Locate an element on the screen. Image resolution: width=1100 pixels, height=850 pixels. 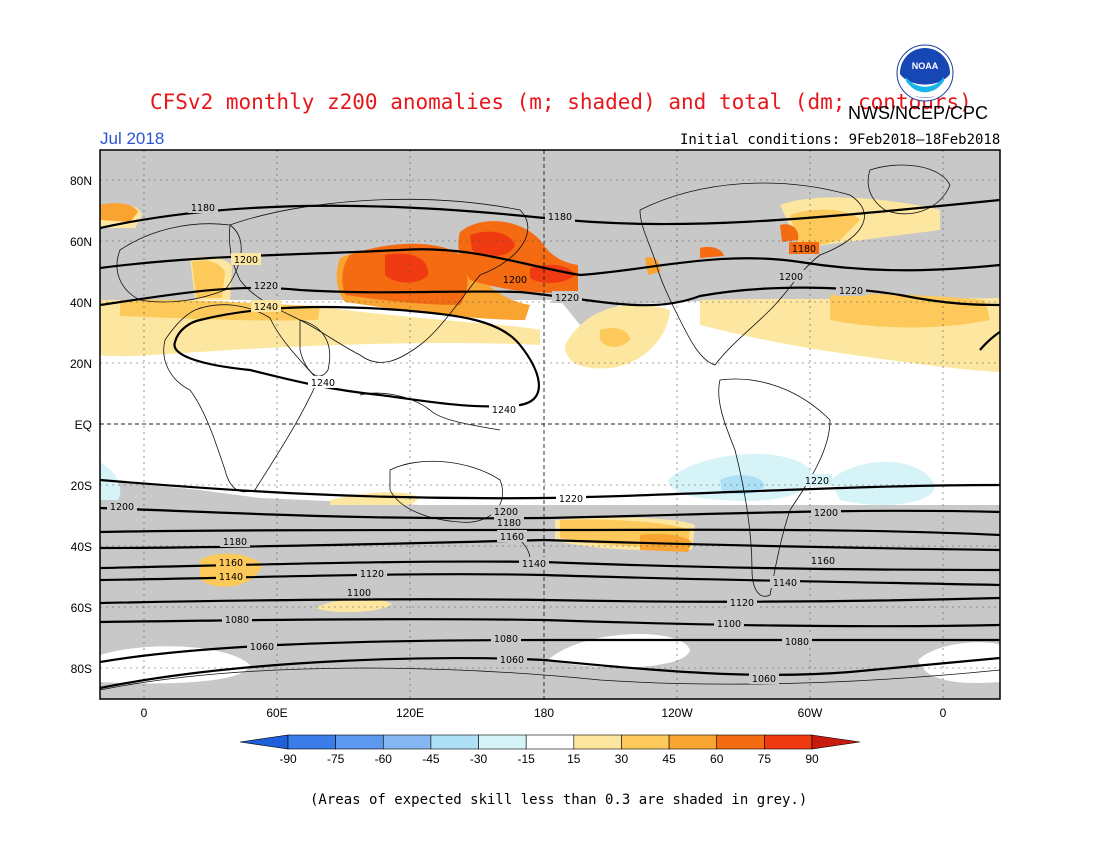
lon-label: 180 is located at coordinates (544, 713).